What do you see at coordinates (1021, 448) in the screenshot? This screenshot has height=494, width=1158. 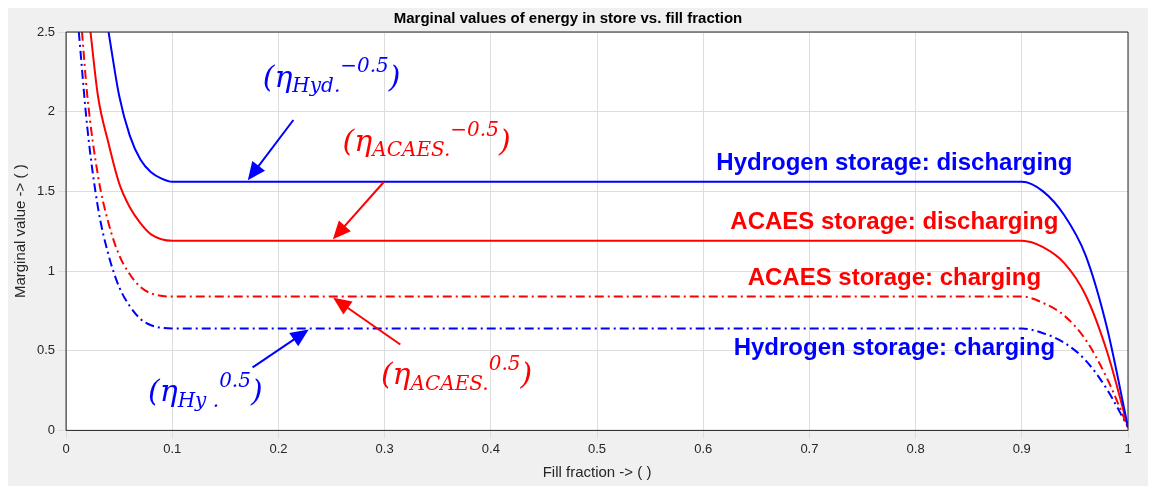 I see `x-tick-label: 0.9` at bounding box center [1021, 448].